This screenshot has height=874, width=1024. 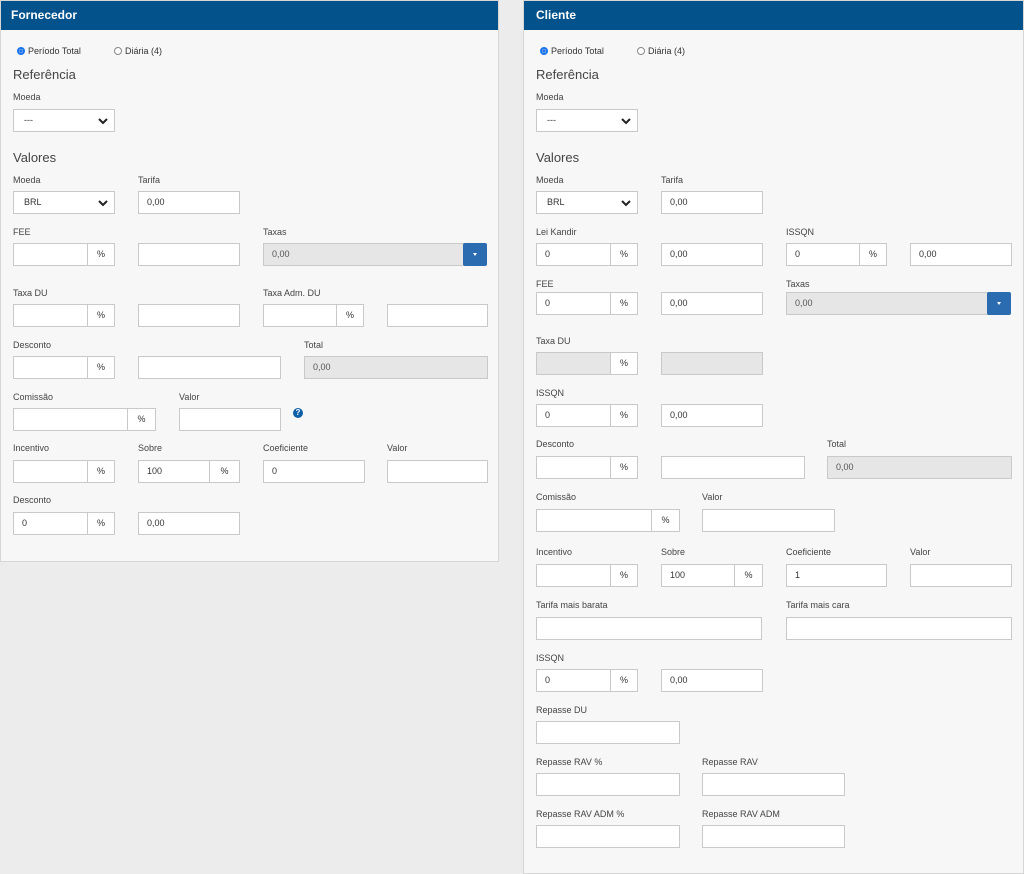 I want to click on radio-periodo-label: Período Total, so click(x=54, y=51).